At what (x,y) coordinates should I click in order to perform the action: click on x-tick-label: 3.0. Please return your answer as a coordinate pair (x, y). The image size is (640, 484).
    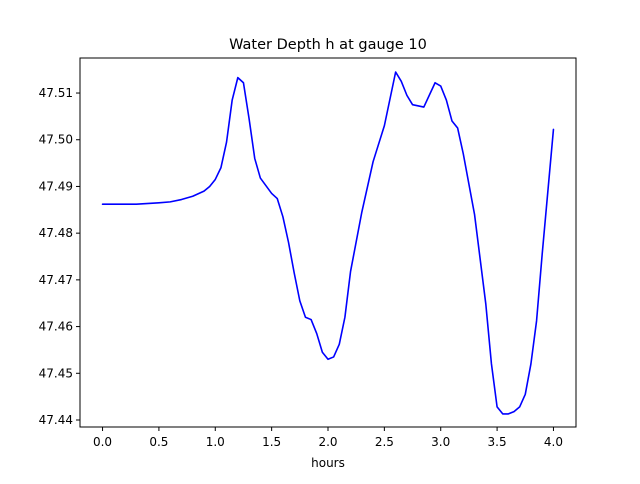
    Looking at the image, I should click on (440, 442).